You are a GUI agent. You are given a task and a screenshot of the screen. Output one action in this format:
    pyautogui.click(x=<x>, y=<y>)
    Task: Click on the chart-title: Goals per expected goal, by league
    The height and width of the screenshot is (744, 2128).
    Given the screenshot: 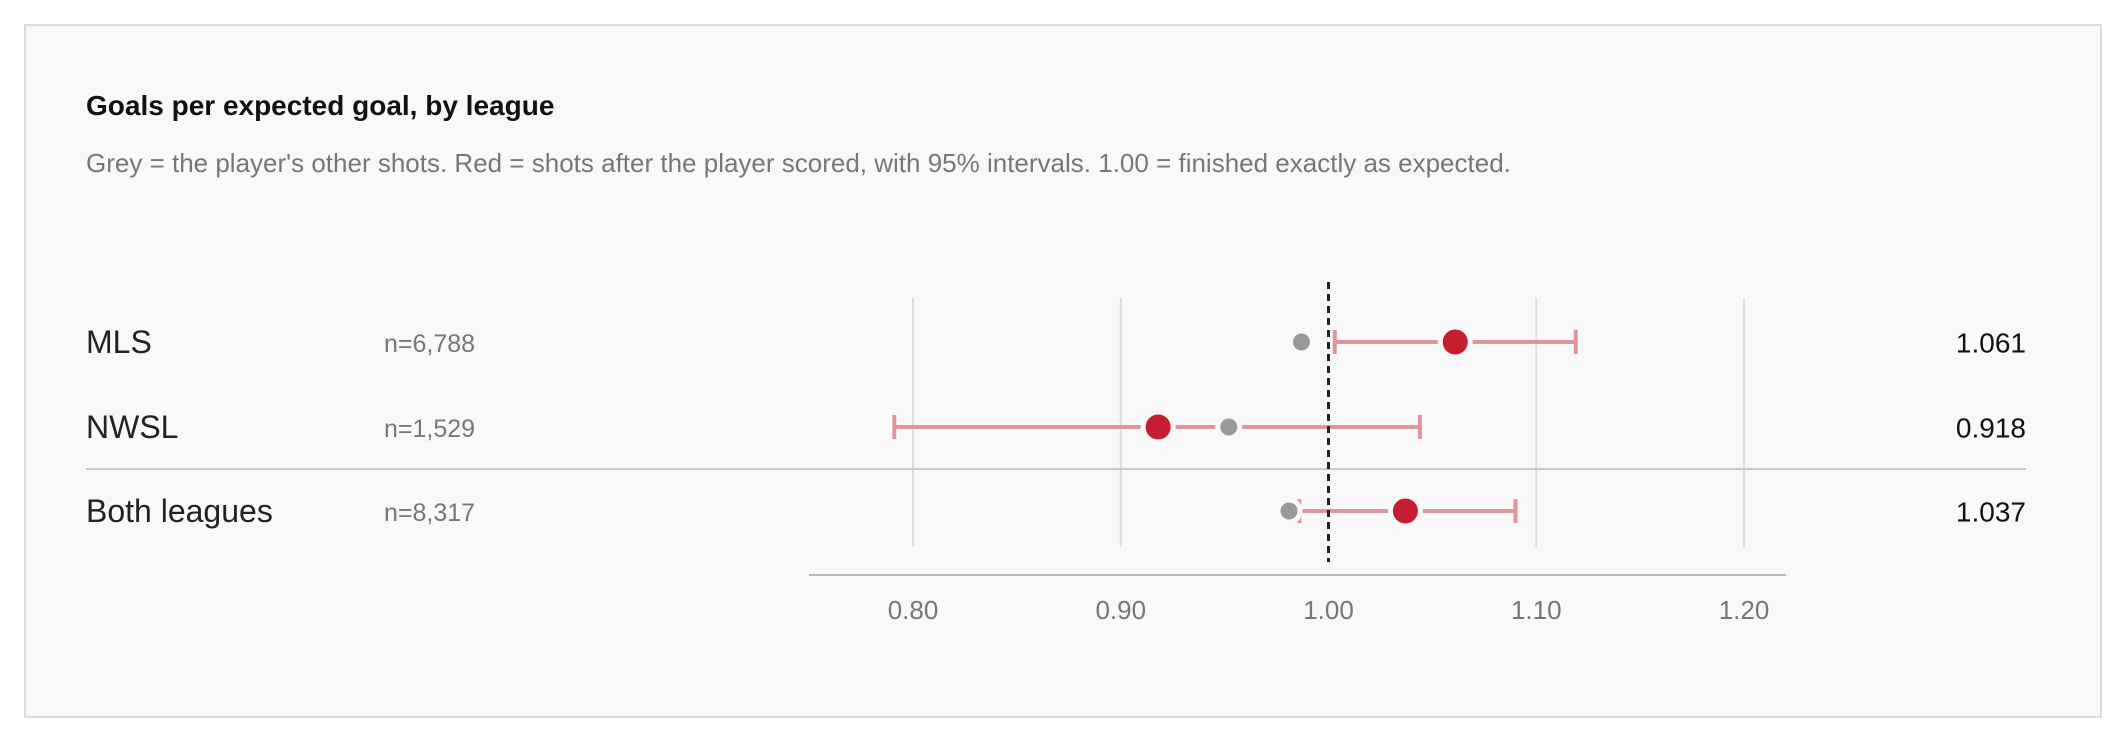 What is the action you would take?
    pyautogui.click(x=320, y=105)
    